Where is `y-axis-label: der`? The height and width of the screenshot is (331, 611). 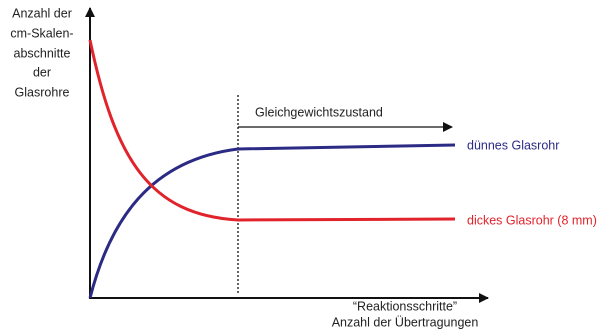
y-axis-label: der is located at coordinates (42, 72).